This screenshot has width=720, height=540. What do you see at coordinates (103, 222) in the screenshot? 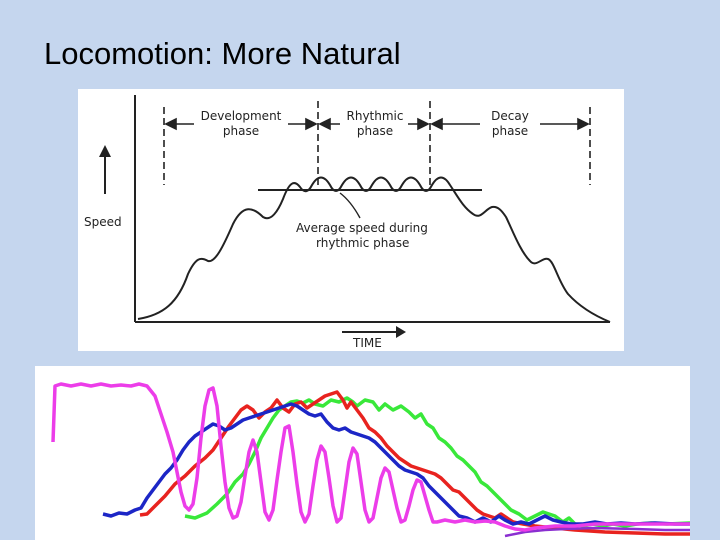
I see `speed-label: Speed` at bounding box center [103, 222].